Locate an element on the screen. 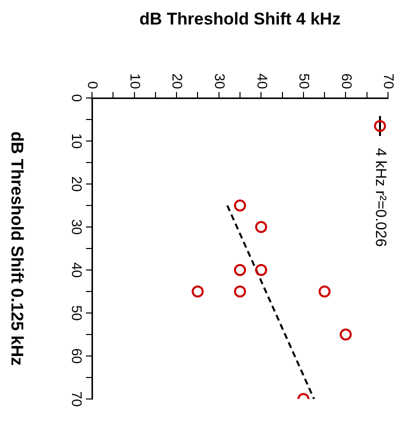 The image size is (409, 423). y-tick-label: 10 is located at coordinates (77, 141).